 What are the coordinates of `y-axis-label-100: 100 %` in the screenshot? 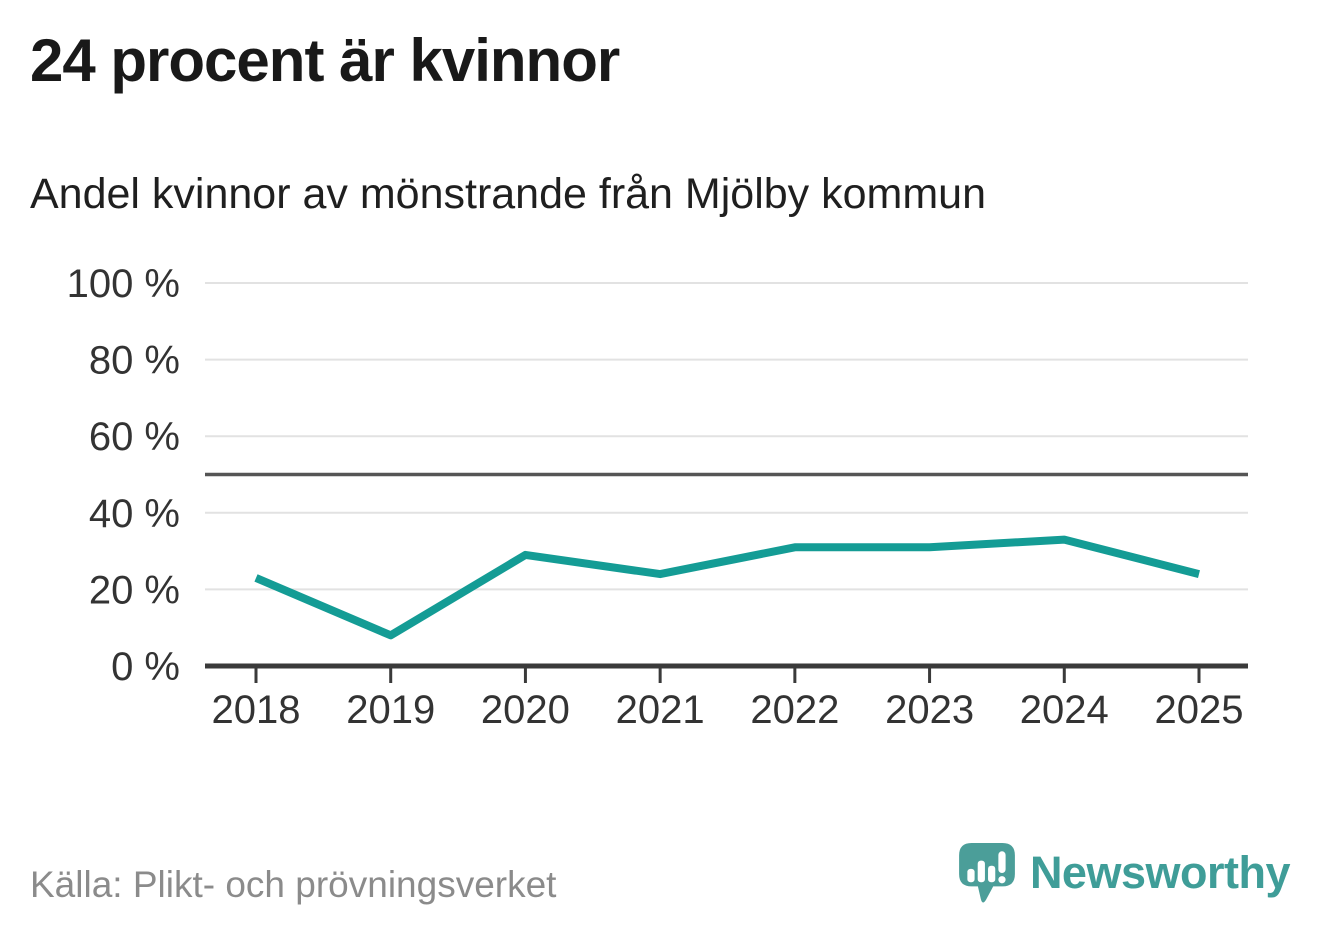 It's located at (123, 284).